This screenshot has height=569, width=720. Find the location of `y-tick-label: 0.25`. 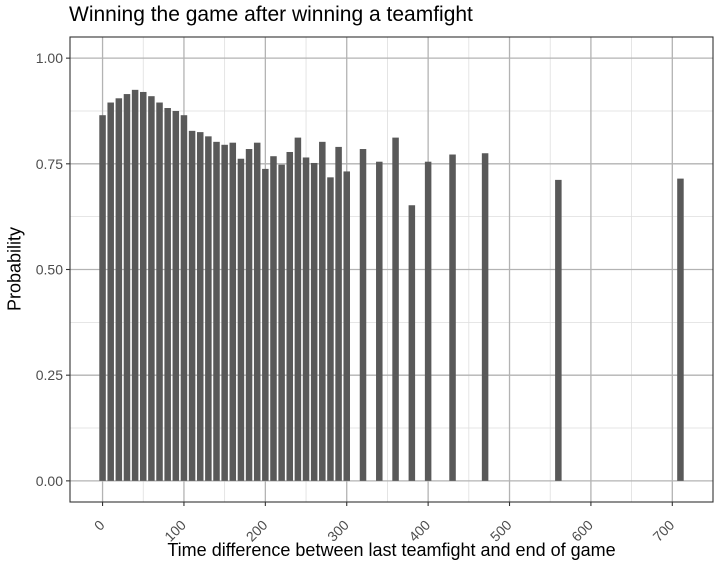

y-tick-label: 0.25 is located at coordinates (49, 375).